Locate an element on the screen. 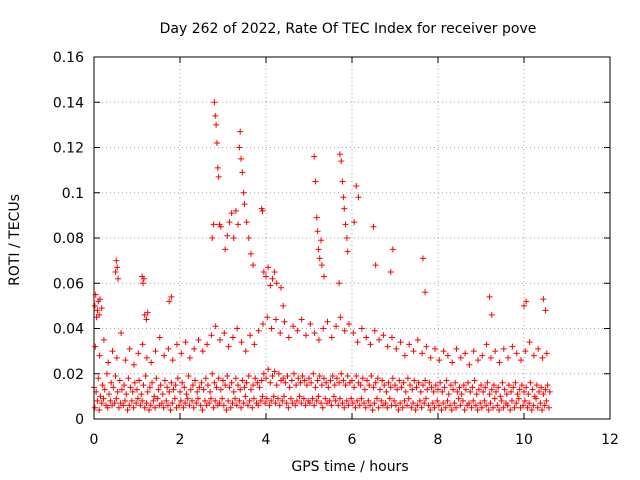 The image size is (640, 480). y-tick-label: 0.08 is located at coordinates (68, 239).